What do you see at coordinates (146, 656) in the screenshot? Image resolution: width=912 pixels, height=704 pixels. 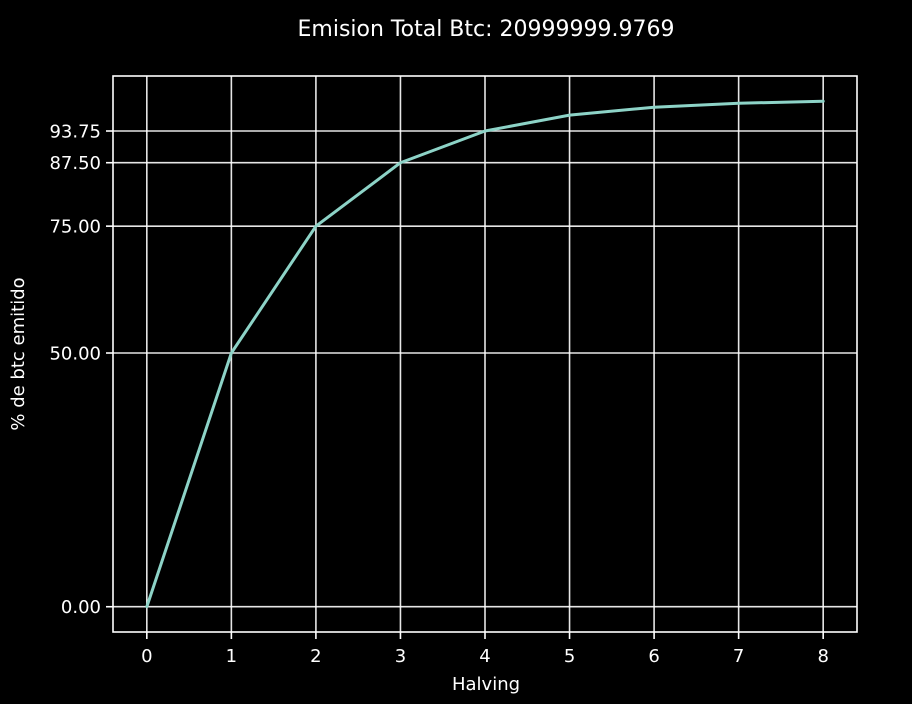 I see `x-tick-label: 0` at bounding box center [146, 656].